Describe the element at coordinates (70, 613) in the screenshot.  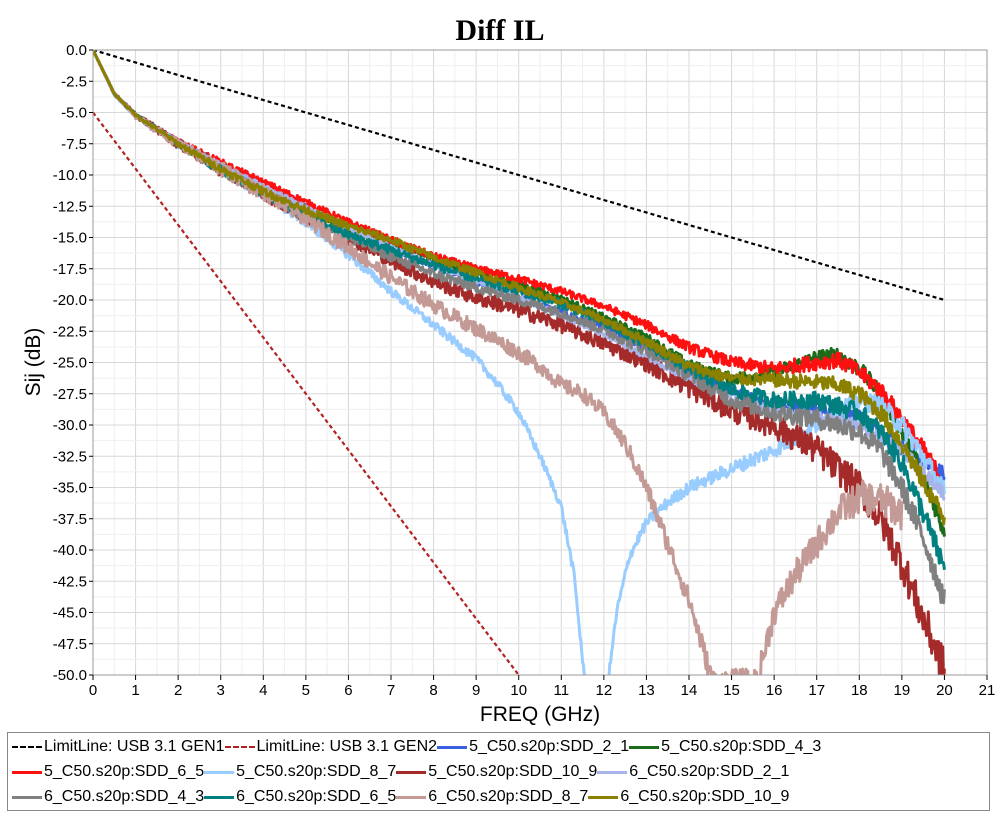
I see `y-tick-label: -45.0` at that location.